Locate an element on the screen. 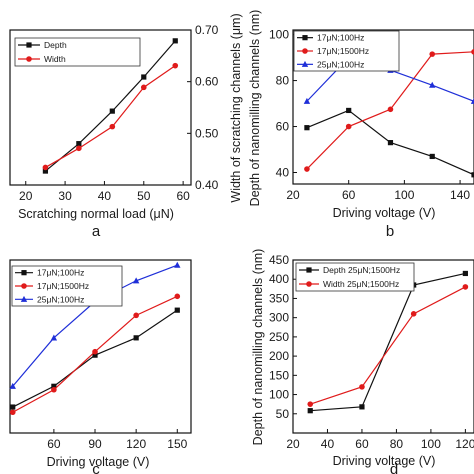  legend-label: Width 25μN;1500Hz is located at coordinates (361, 284).